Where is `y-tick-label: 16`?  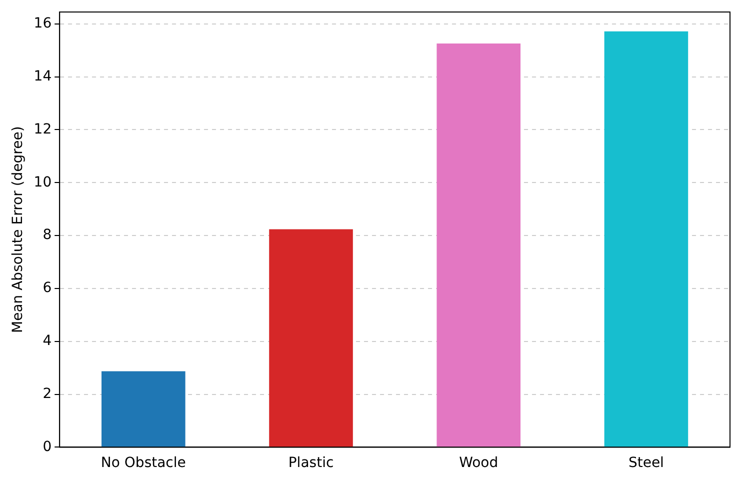
y-tick-label: 16 is located at coordinates (43, 24).